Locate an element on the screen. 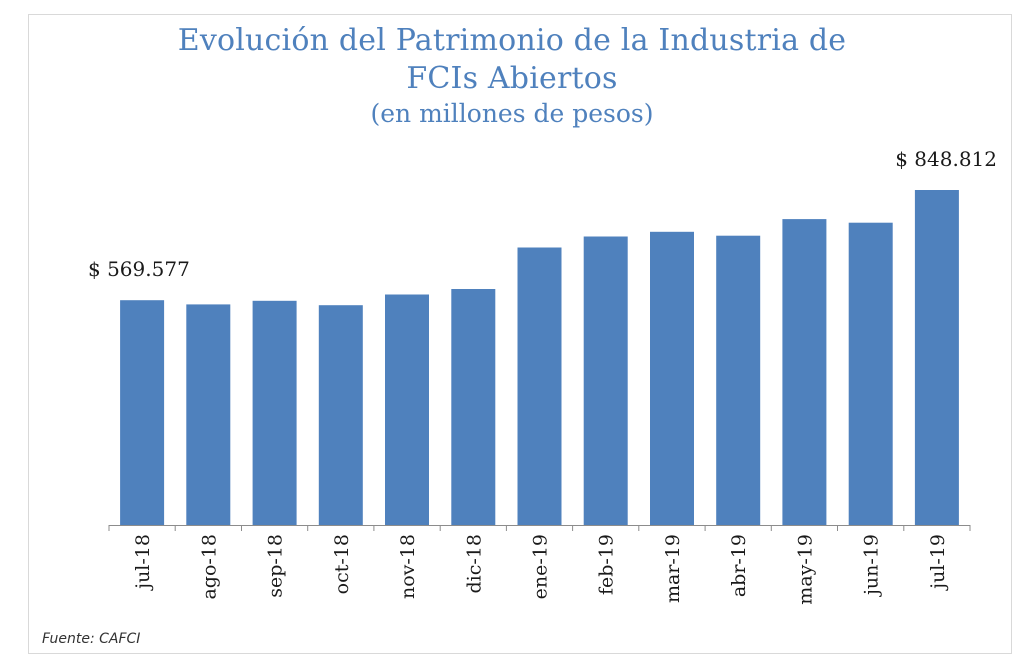  chart-subtitle: (en millones de pesos) is located at coordinates (512, 113).